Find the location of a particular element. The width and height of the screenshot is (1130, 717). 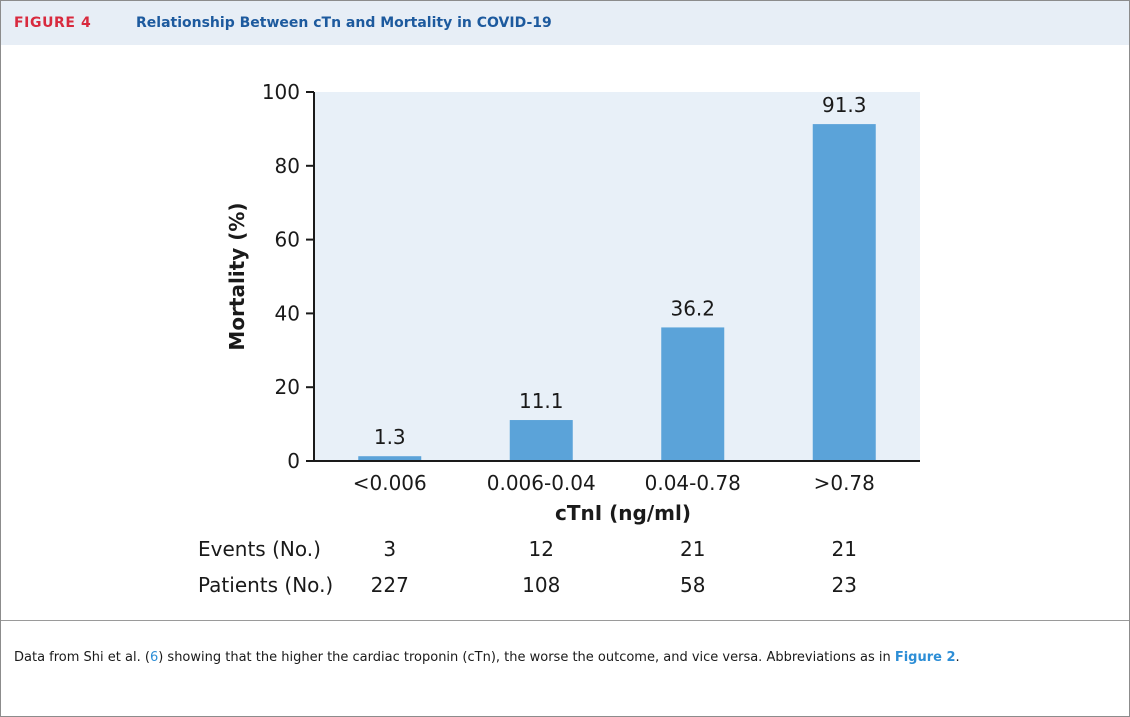

figure-2-link: Figure 2 is located at coordinates (925, 657).